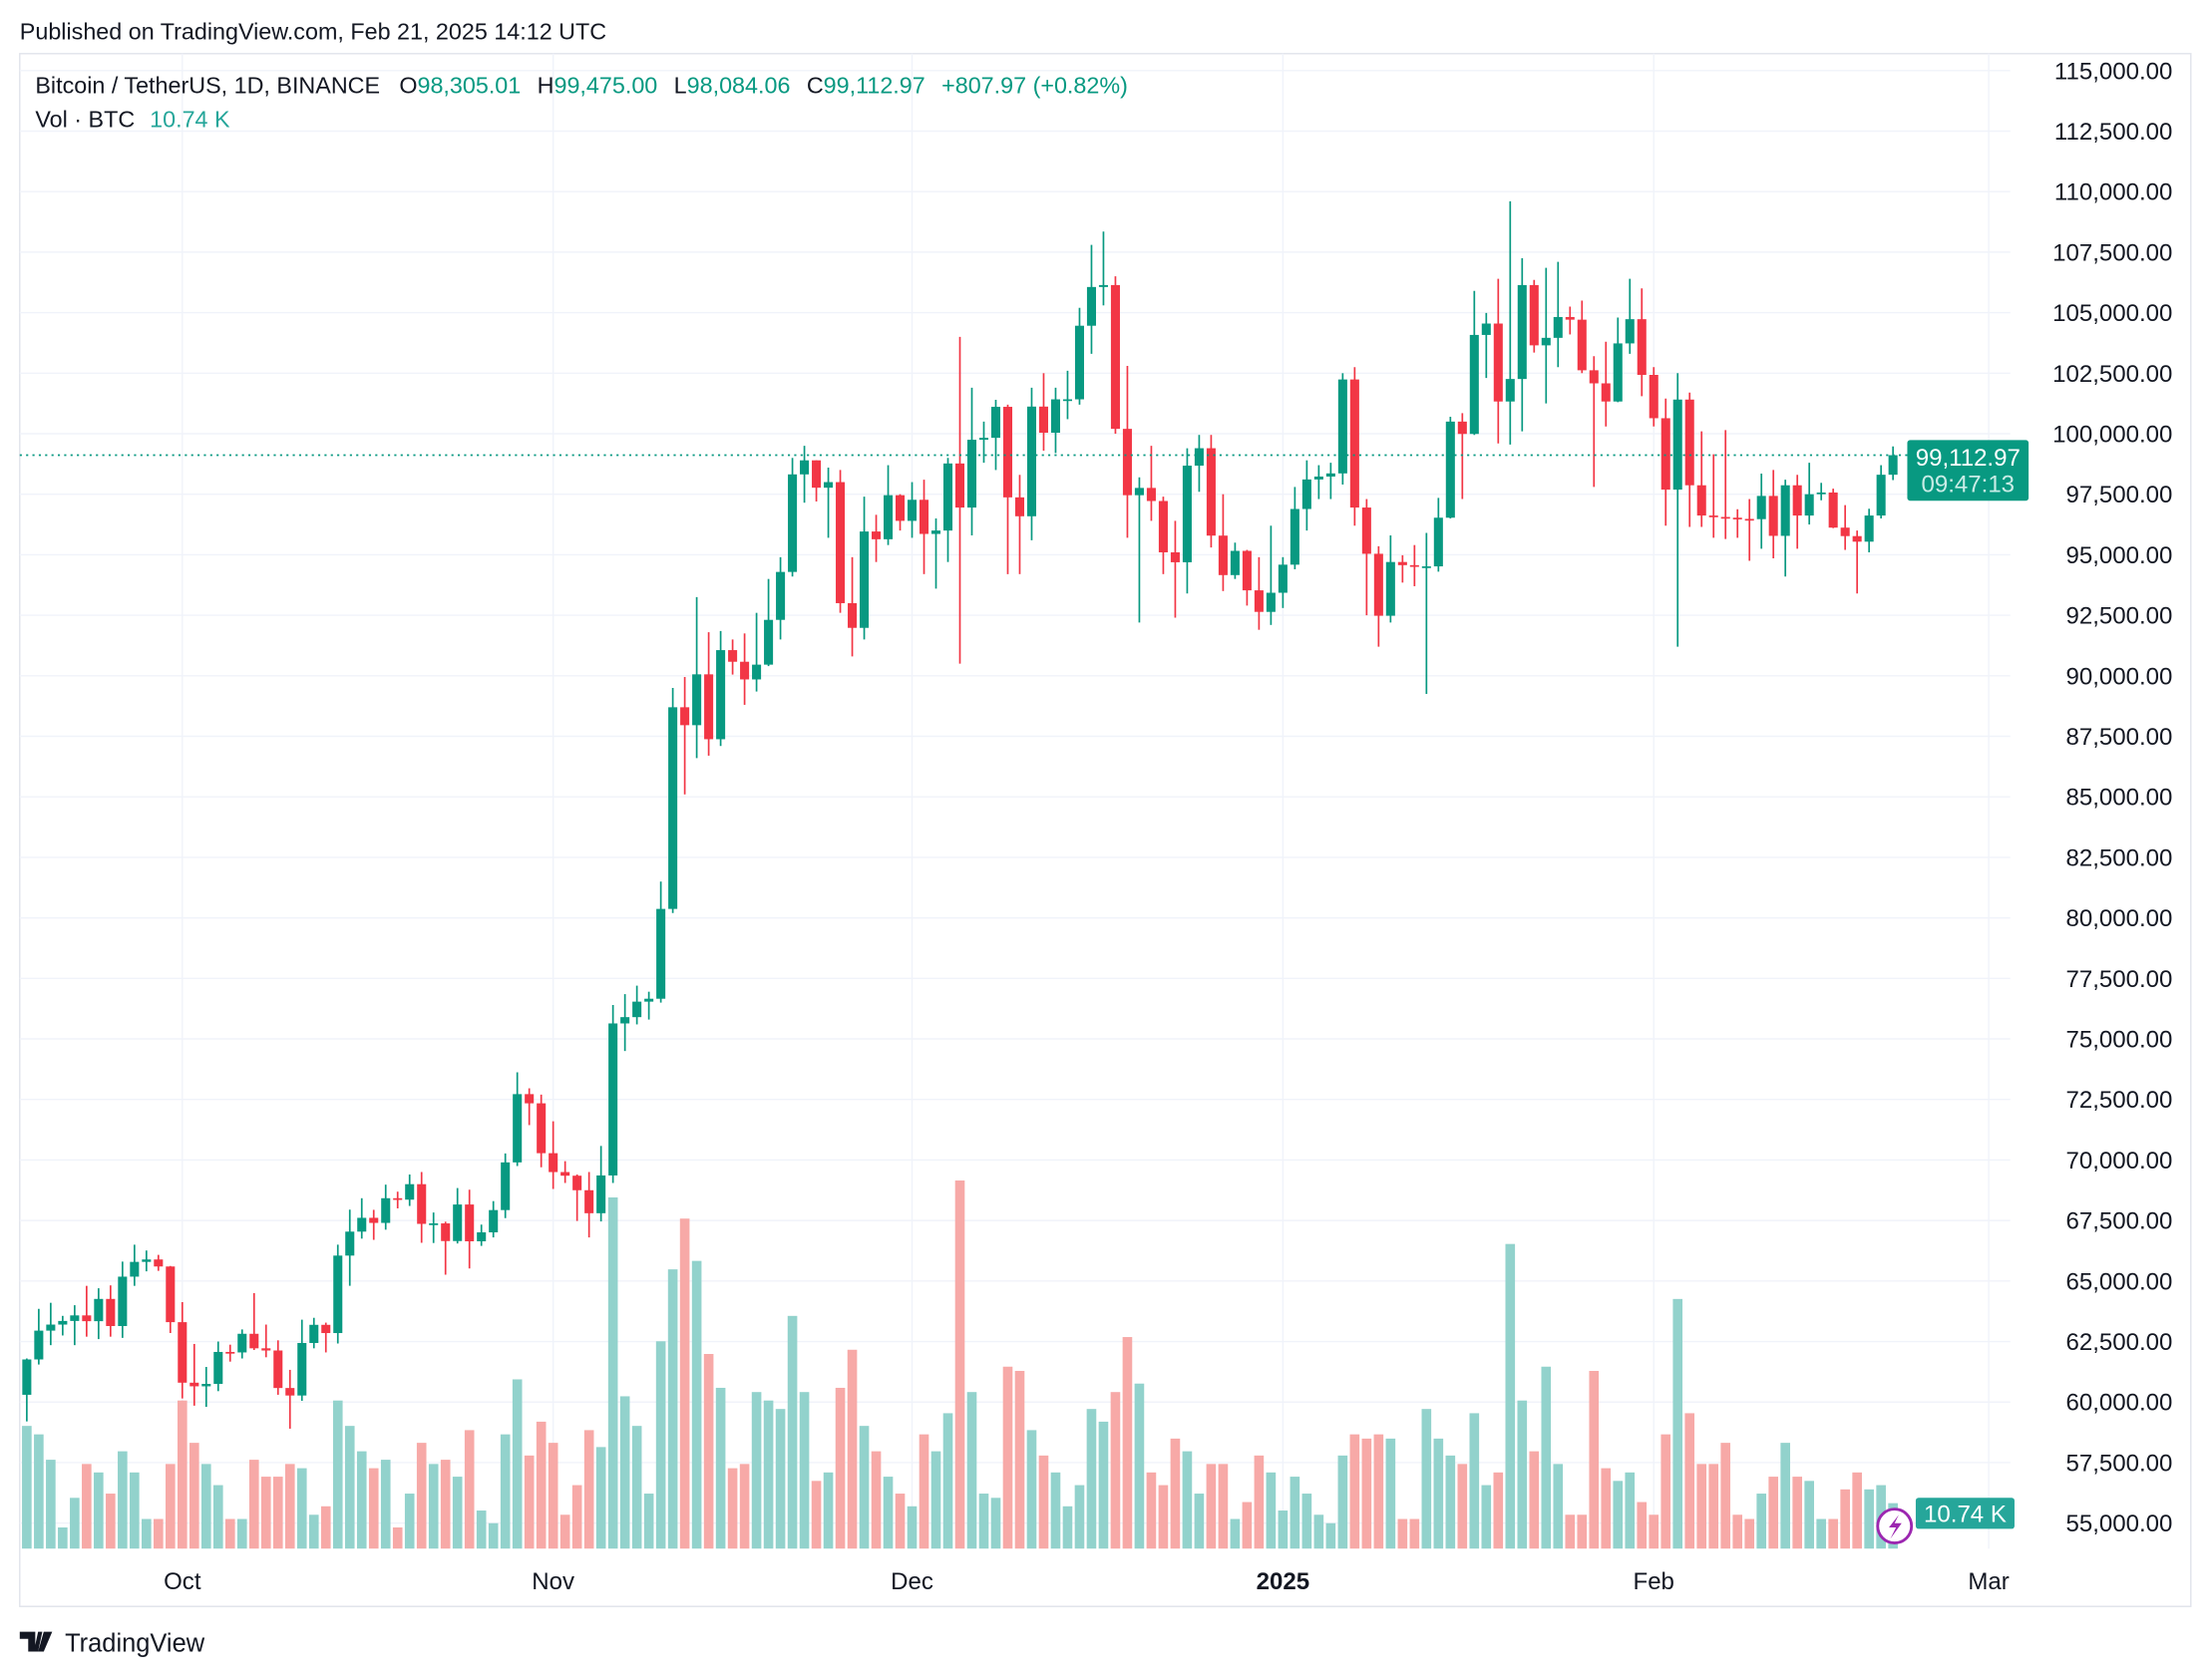  What do you see at coordinates (207, 85) in the screenshot?
I see `symbol-title: Bitcoin / TetherUS, 1D, BINANCE` at bounding box center [207, 85].